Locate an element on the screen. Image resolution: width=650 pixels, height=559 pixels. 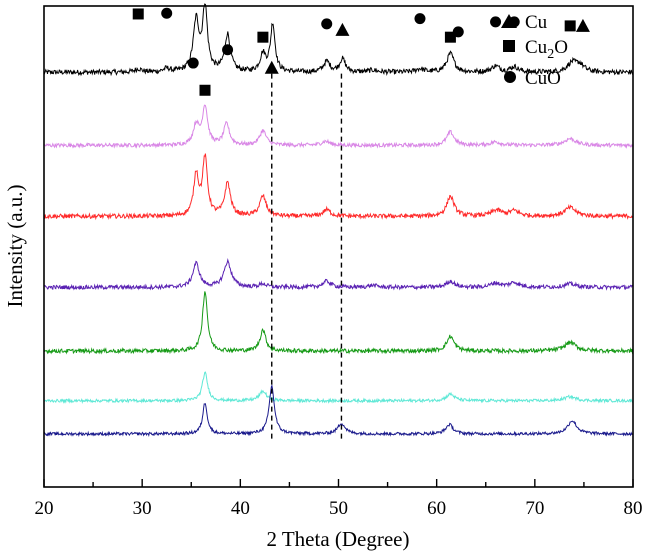
legend-label-cu2o-main: Cu is located at coordinates (536, 47).